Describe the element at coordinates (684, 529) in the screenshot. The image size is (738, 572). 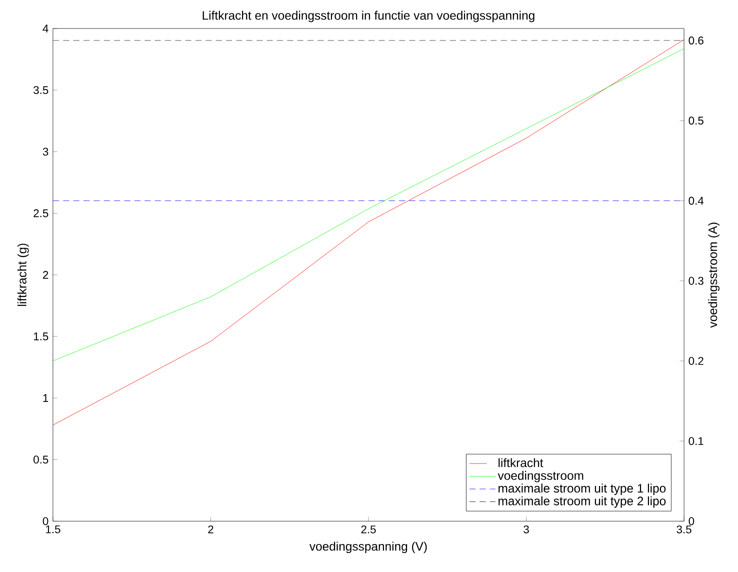
I see `x-tick-label: 3.5` at that location.